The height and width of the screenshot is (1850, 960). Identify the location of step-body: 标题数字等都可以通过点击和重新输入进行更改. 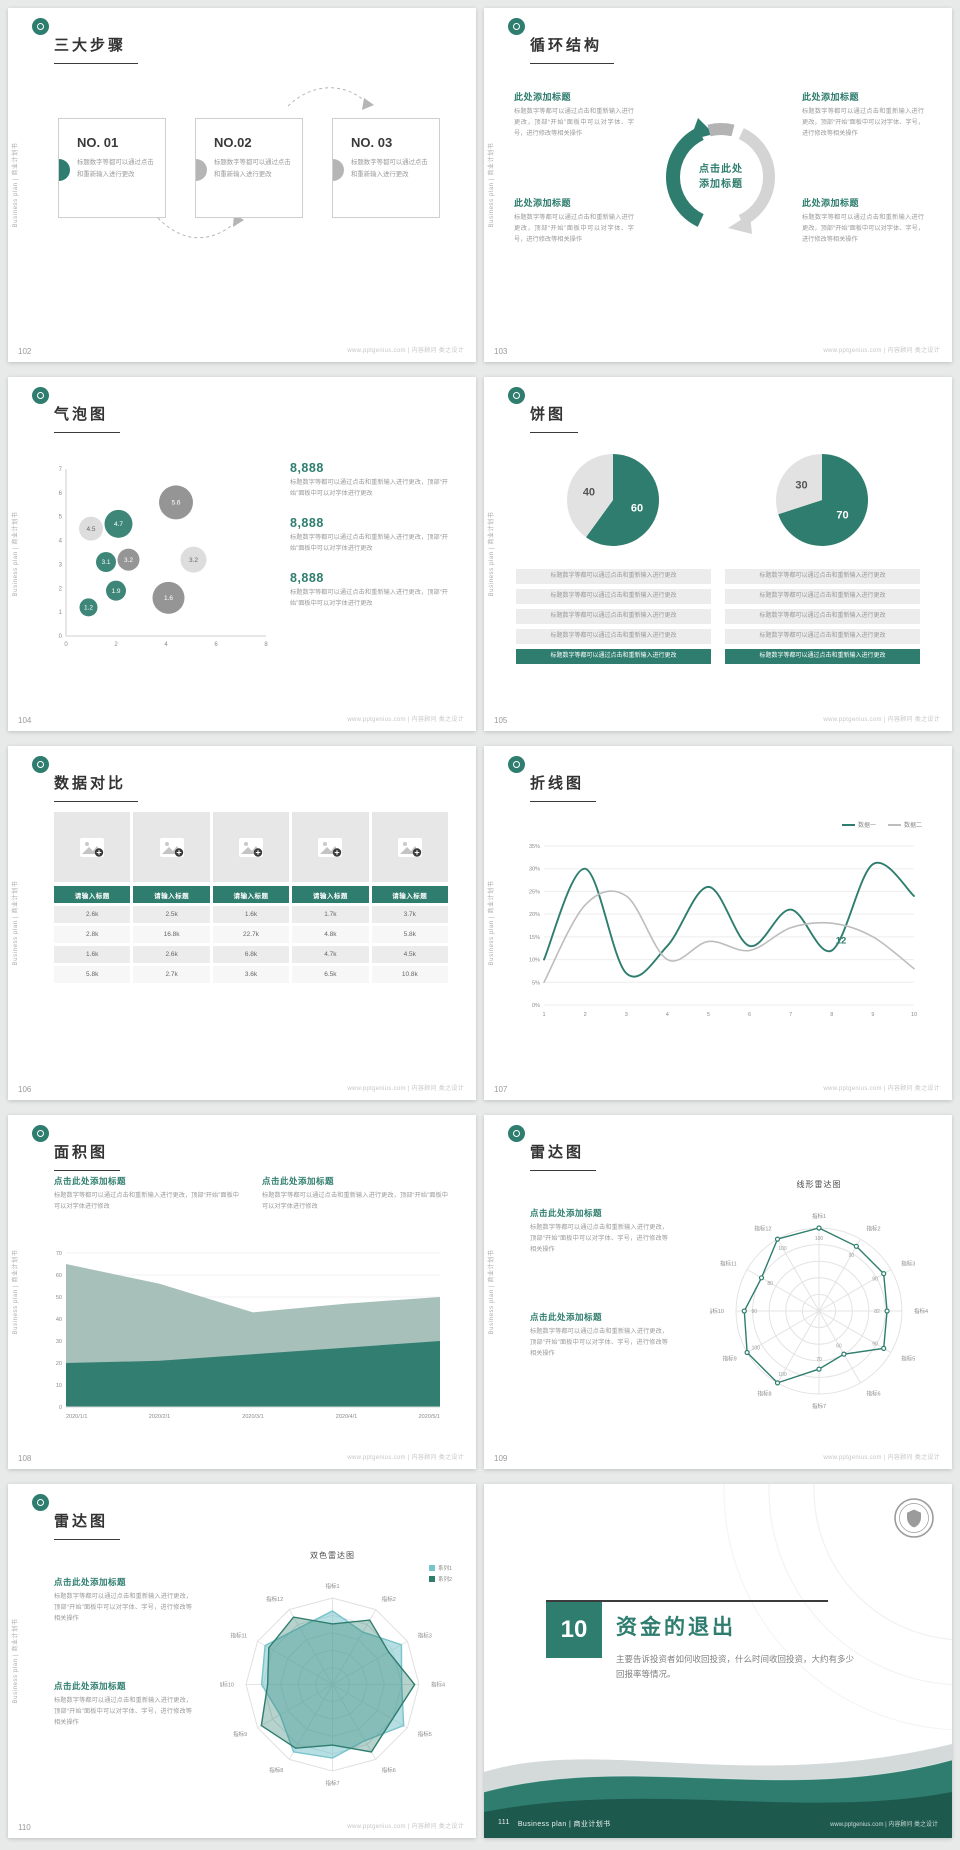
(115, 168).